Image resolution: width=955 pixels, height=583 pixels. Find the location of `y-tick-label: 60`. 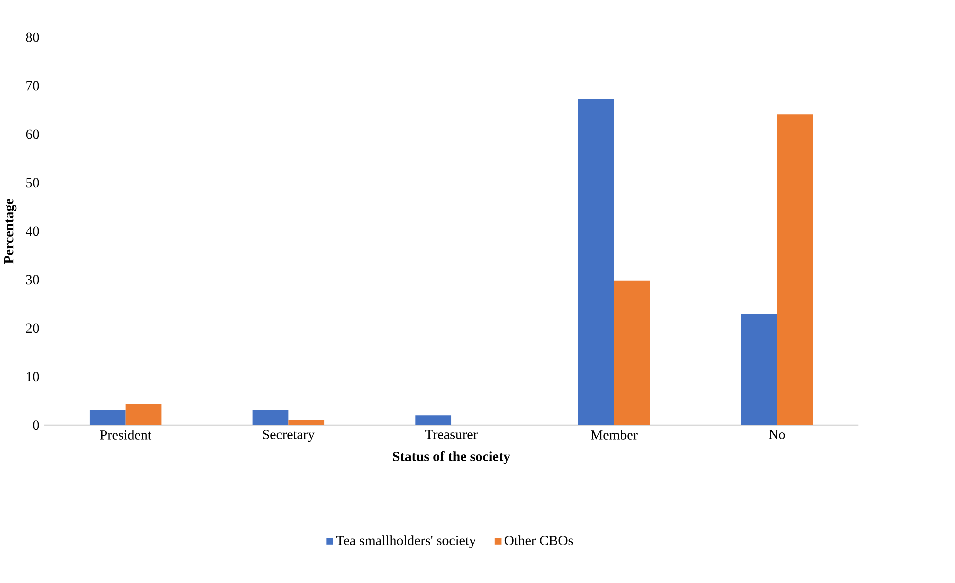

y-tick-label: 60 is located at coordinates (33, 135).